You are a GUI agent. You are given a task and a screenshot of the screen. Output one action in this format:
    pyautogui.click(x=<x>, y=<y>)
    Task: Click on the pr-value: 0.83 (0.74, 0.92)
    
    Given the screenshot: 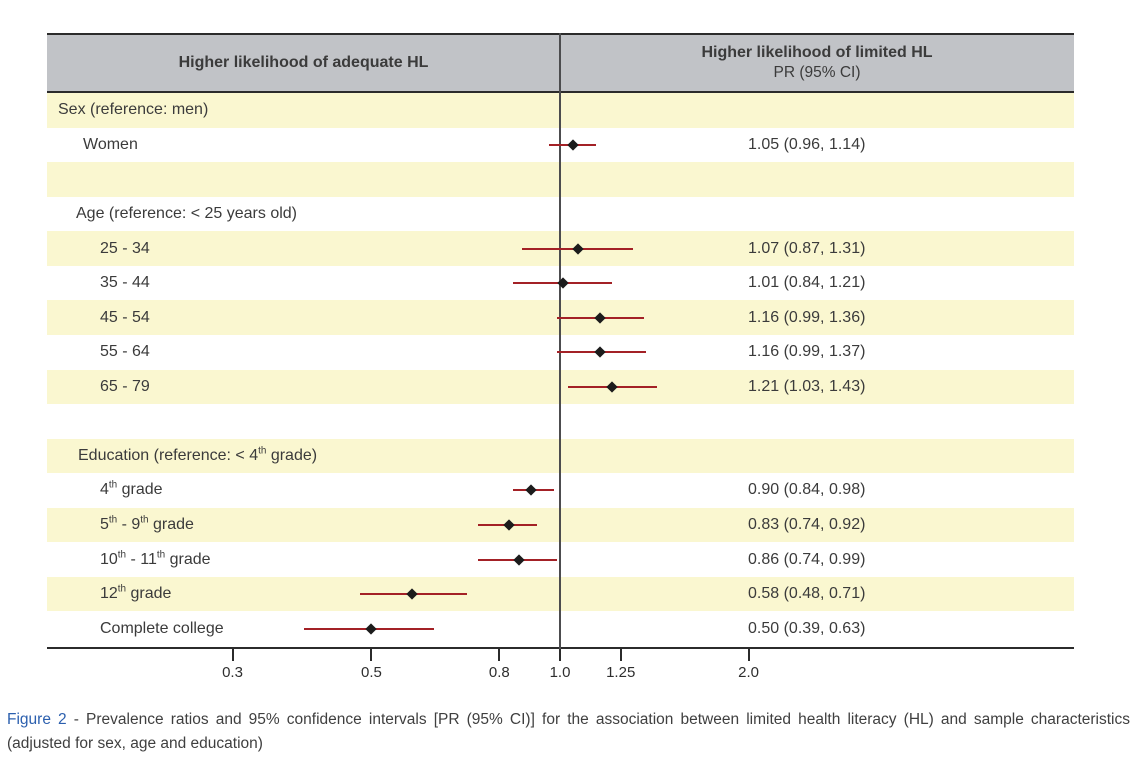 What is the action you would take?
    pyautogui.click(x=807, y=525)
    